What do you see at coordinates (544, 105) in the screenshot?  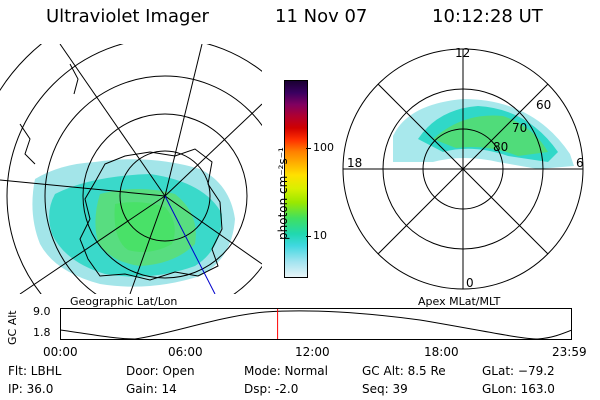 I see `mlat-label-60: 60` at bounding box center [544, 105].